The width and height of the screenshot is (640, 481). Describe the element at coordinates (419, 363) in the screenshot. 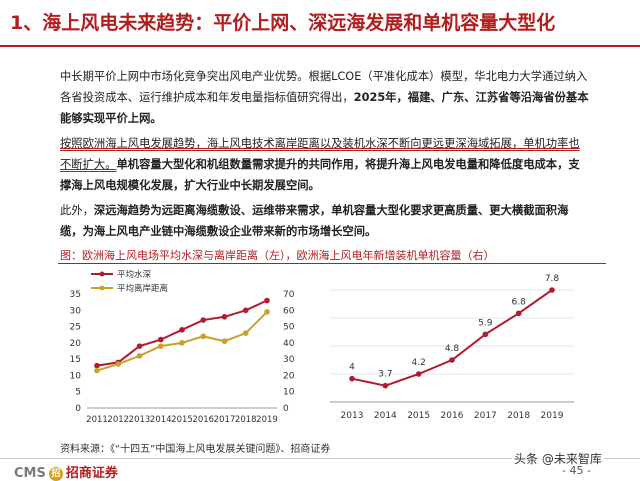

I see `data-label: 4.2` at that location.